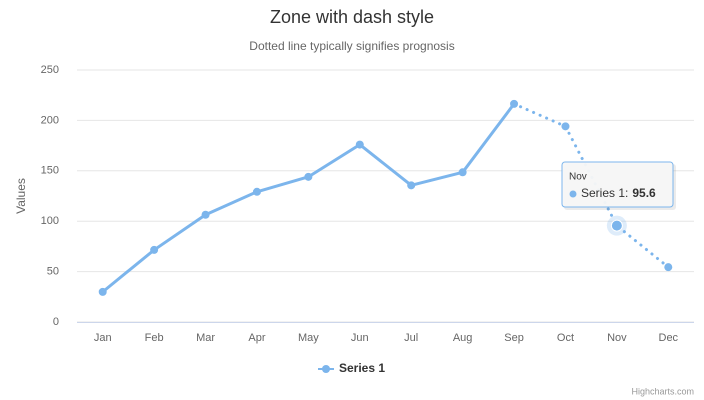  Describe the element at coordinates (360, 338) in the screenshot. I see `x-tick-label: Jun` at that location.